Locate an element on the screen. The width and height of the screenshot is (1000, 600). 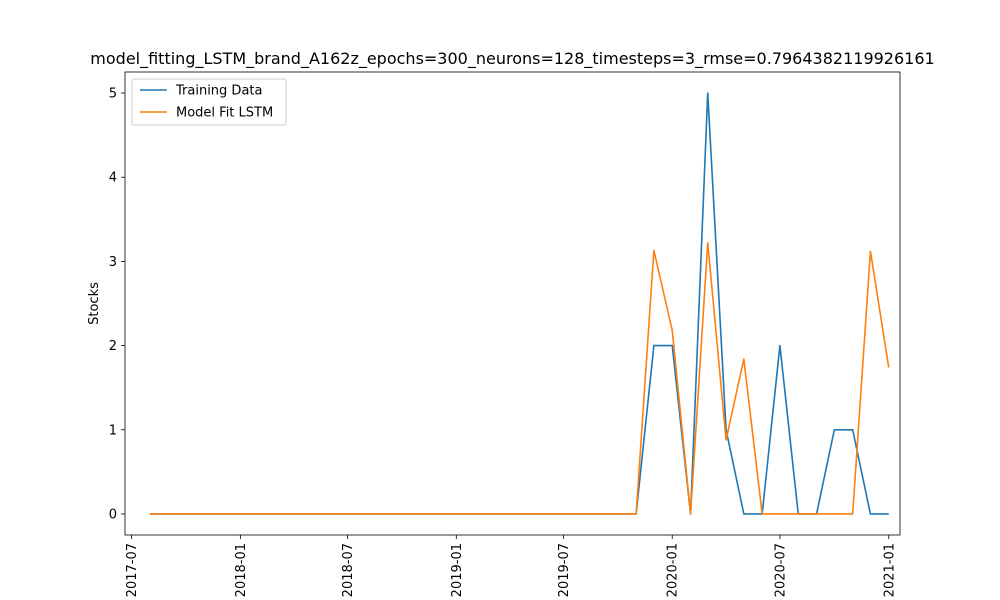
legend-box is located at coordinates (209, 102).